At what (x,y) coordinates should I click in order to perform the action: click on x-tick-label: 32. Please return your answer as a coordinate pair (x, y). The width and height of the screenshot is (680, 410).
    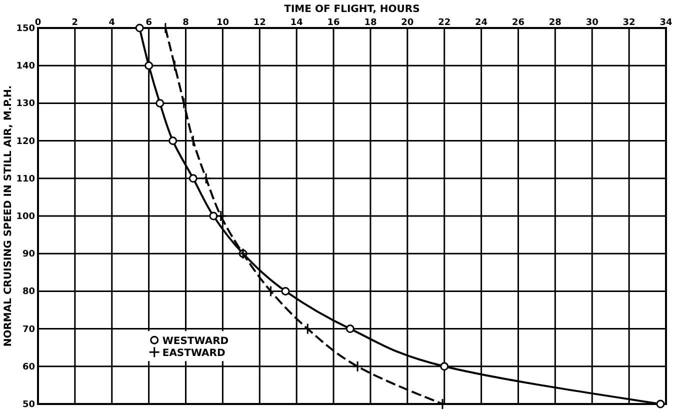
    Looking at the image, I should click on (629, 23).